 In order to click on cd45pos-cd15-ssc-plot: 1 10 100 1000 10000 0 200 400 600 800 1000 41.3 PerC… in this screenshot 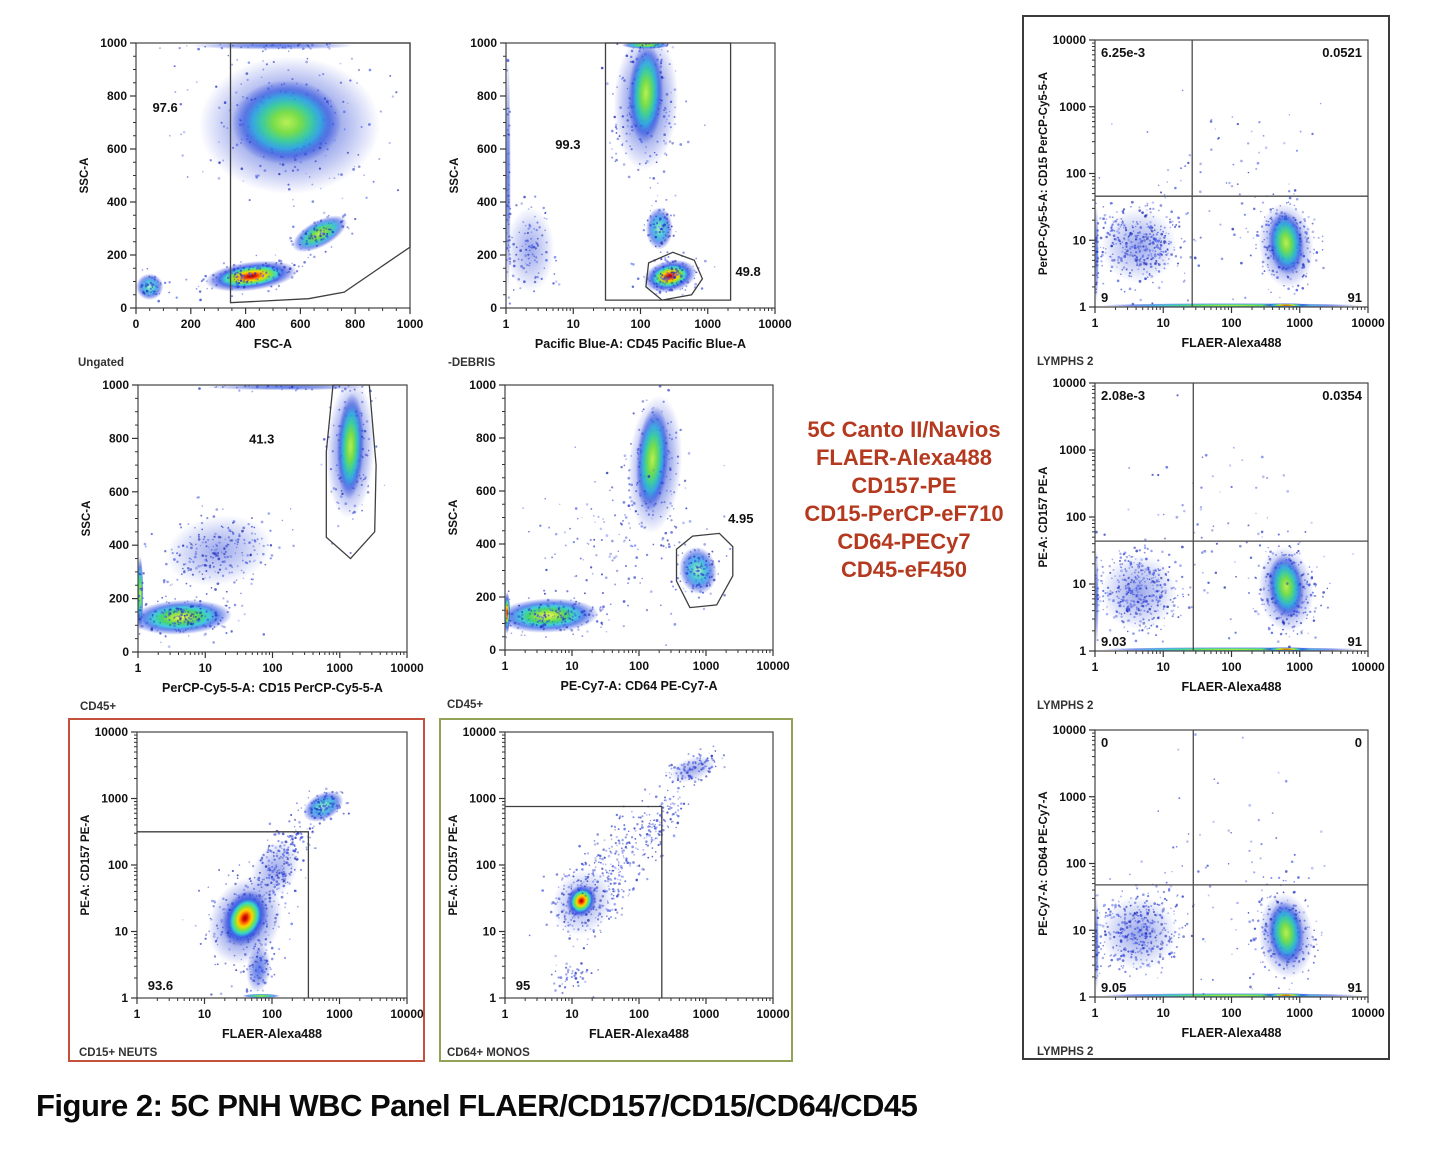, I will do `click(252, 545)`.